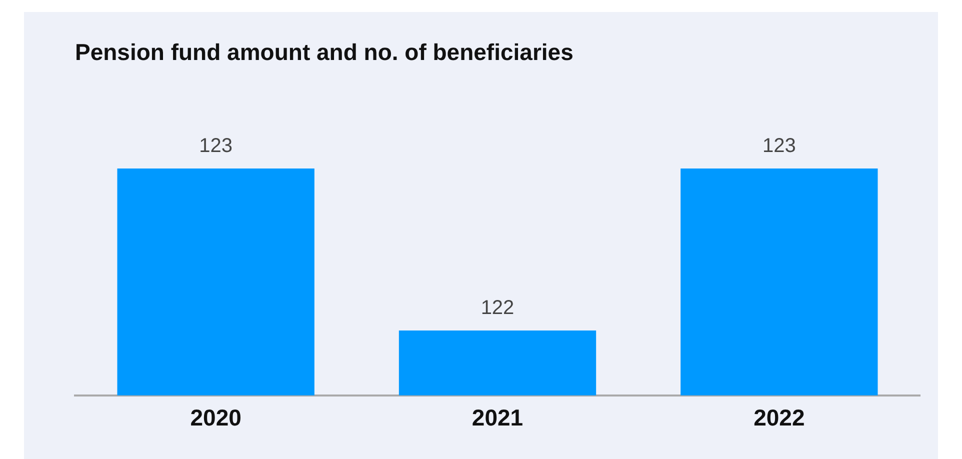 The height and width of the screenshot is (459, 962). Describe the element at coordinates (779, 417) in the screenshot. I see `x-tick-label: 2022` at that location.